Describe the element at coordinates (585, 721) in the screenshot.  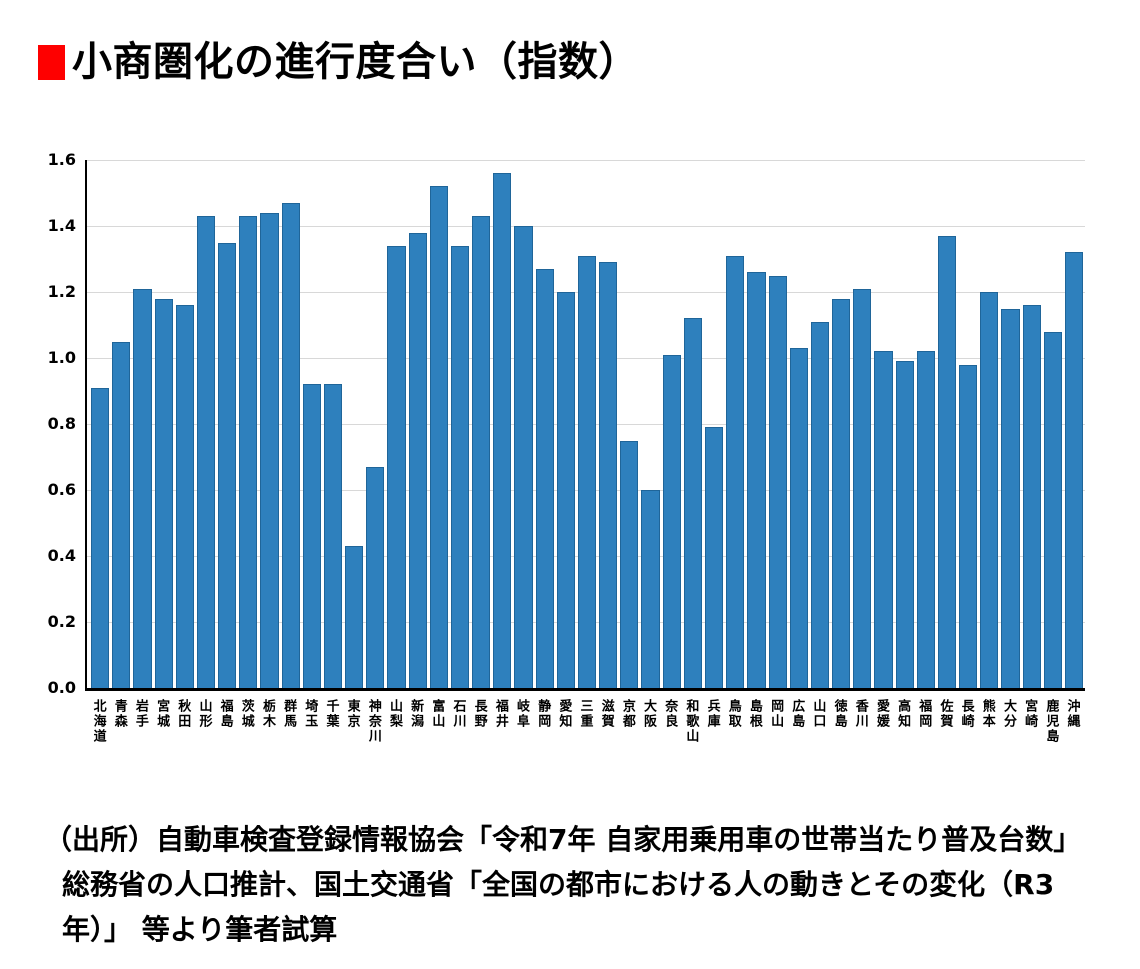
I see `x-tick-slot: 三重` at that location.